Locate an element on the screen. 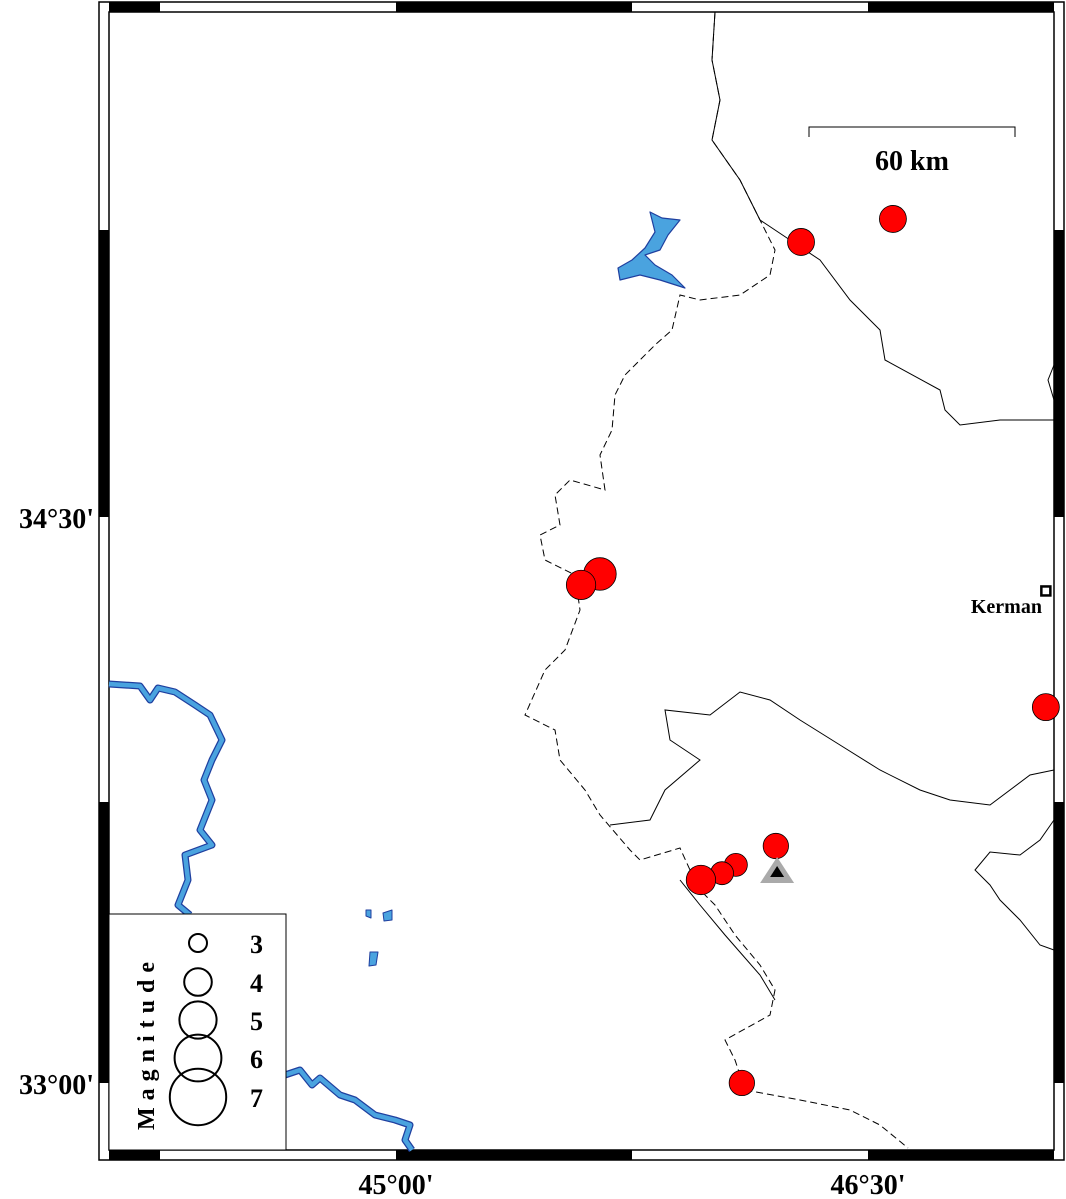 Image resolution: width=1066 pixels, height=1199 pixels. river is located at coordinates (167, 799).